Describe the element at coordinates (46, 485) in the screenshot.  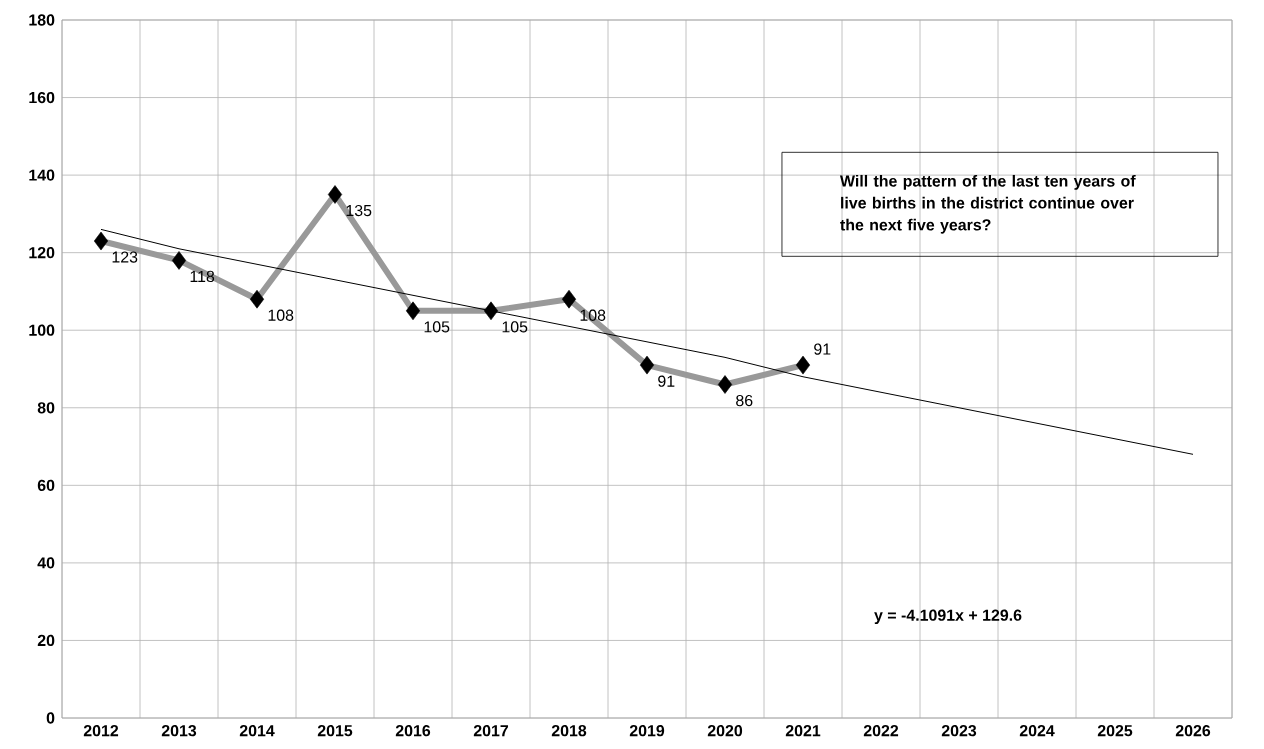
I see `y-tick-label: 60` at that location.